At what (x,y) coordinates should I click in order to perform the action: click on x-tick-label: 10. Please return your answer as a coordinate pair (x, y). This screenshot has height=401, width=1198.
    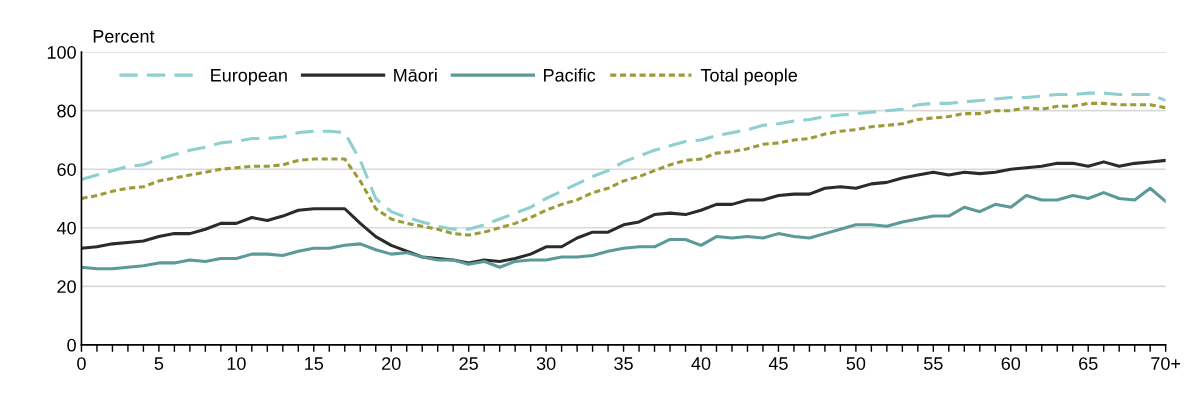
    Looking at the image, I should click on (236, 363).